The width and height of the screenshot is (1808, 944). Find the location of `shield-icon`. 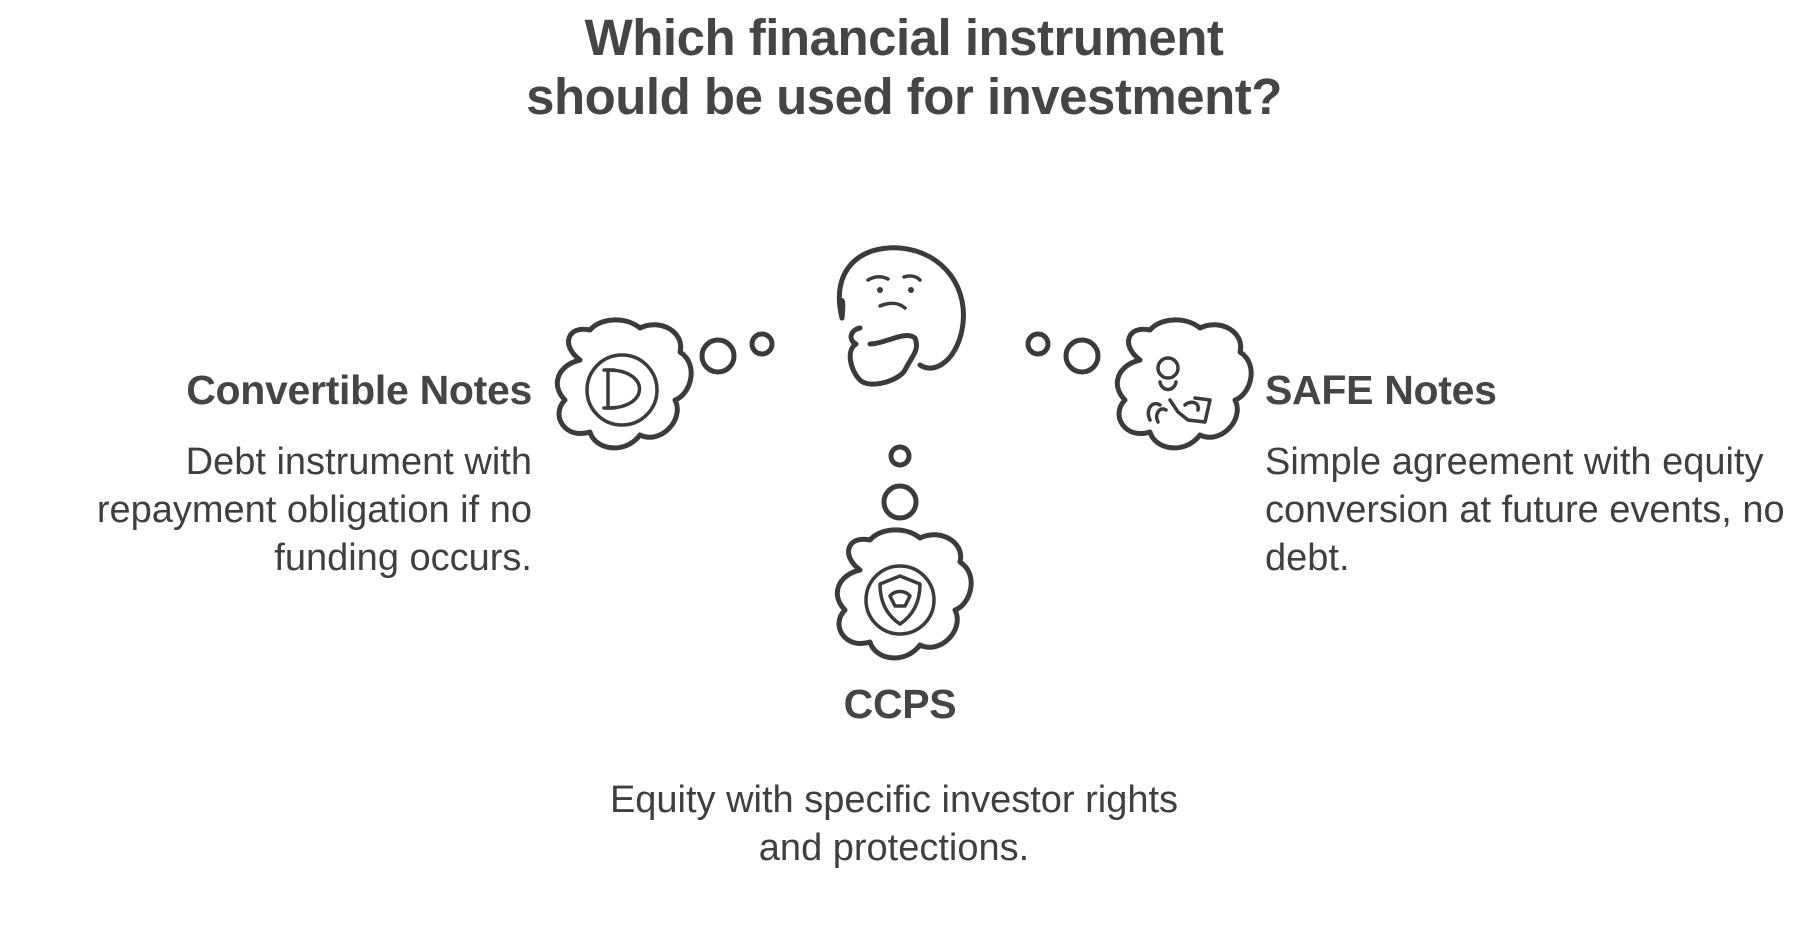

shield-icon is located at coordinates (900, 600).